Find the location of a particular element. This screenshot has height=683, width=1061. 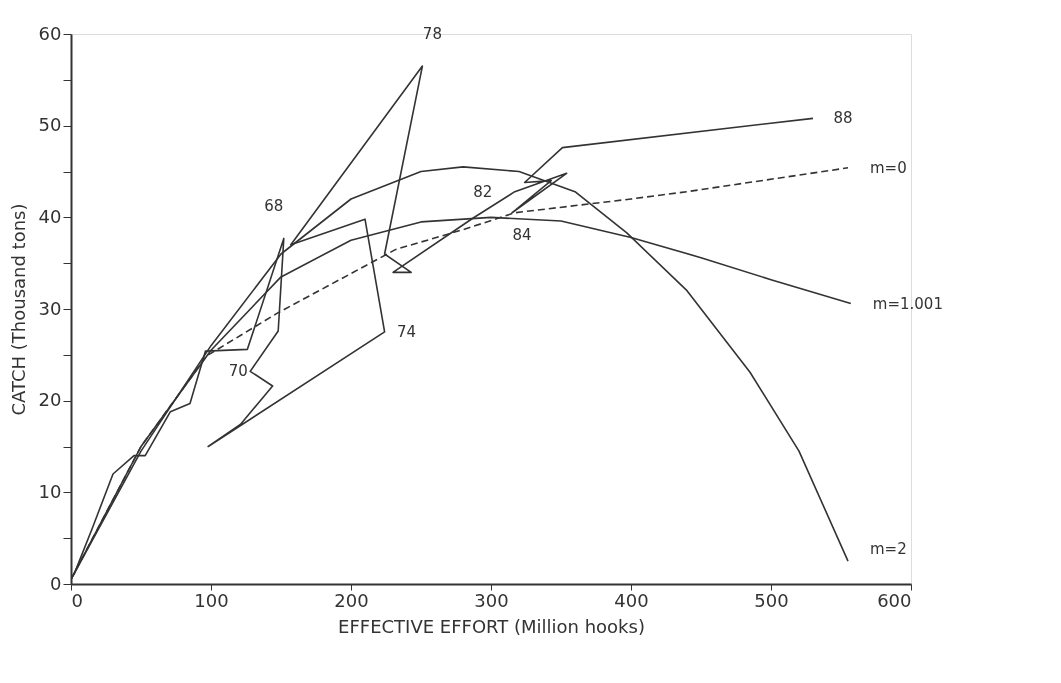

annotation: 82 is located at coordinates (483, 192).